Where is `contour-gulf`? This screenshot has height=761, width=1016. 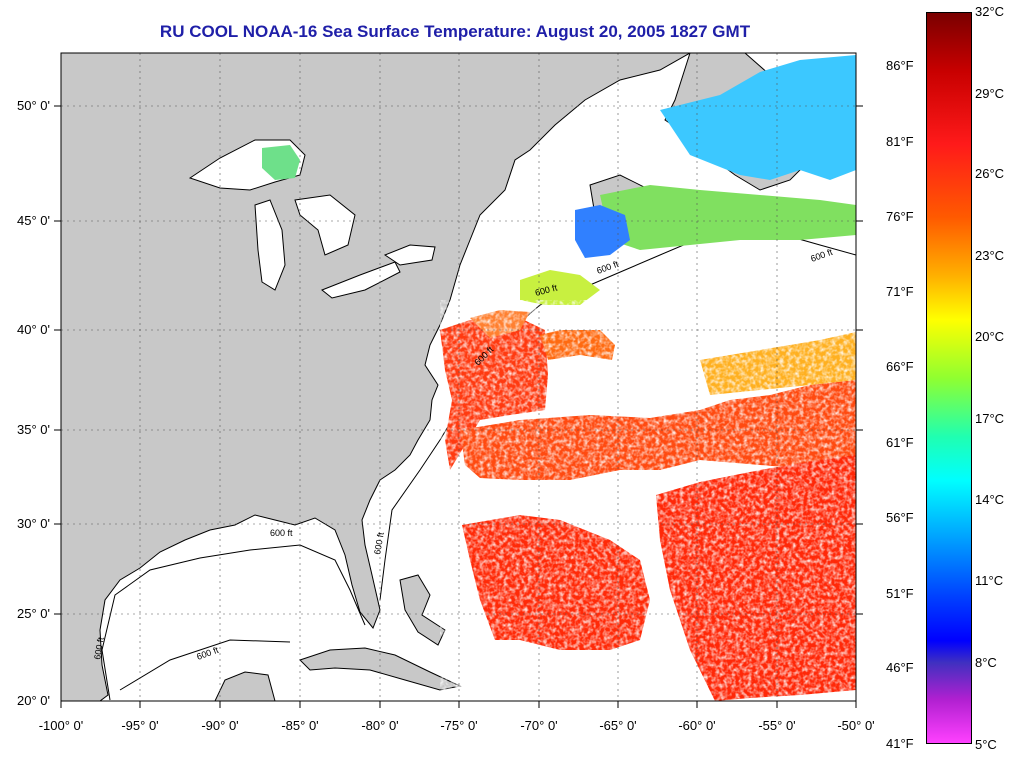 contour-gulf is located at coordinates (233, 622).